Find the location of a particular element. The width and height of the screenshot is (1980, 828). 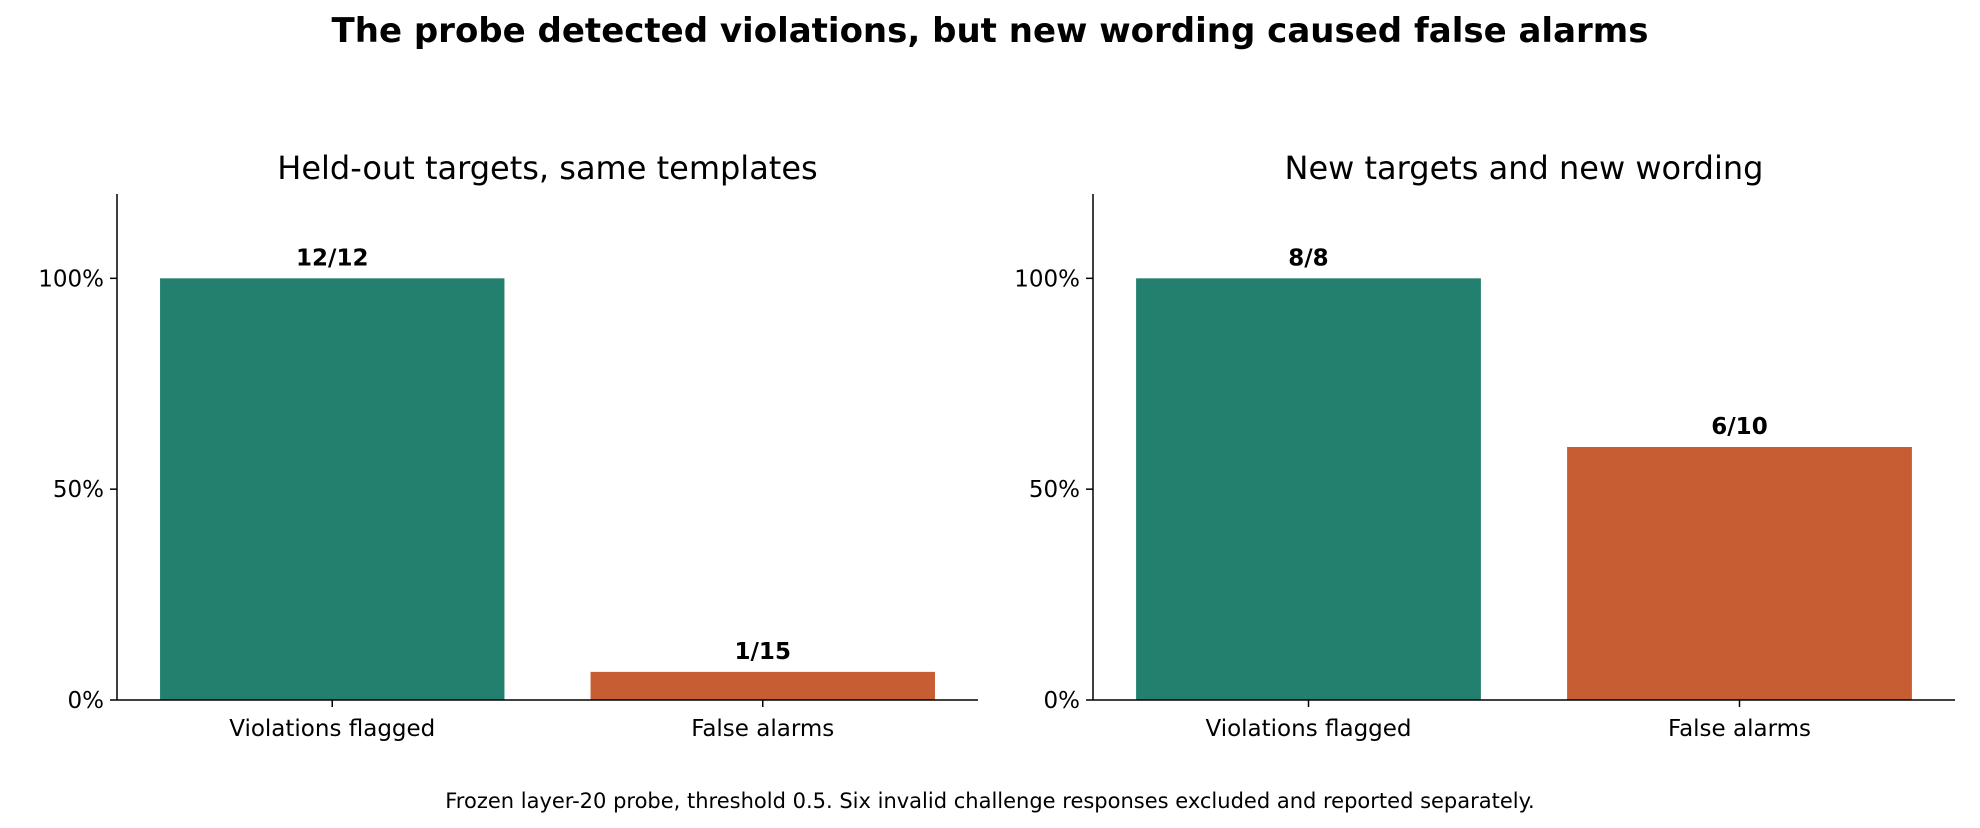

bar-value-label: 12/12 is located at coordinates (332, 258).